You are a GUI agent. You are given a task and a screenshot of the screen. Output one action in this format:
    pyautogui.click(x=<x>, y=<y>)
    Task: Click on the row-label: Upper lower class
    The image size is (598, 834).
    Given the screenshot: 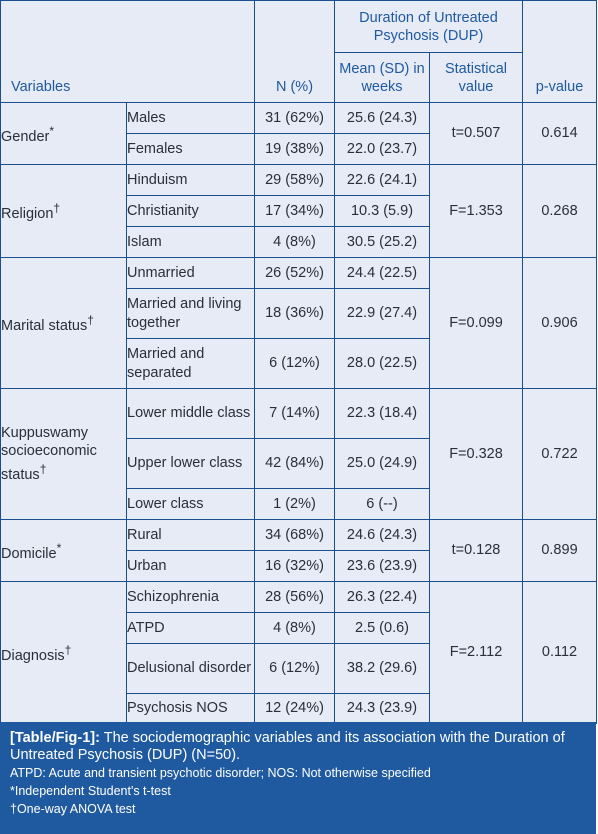 What is the action you would take?
    pyautogui.click(x=190, y=463)
    